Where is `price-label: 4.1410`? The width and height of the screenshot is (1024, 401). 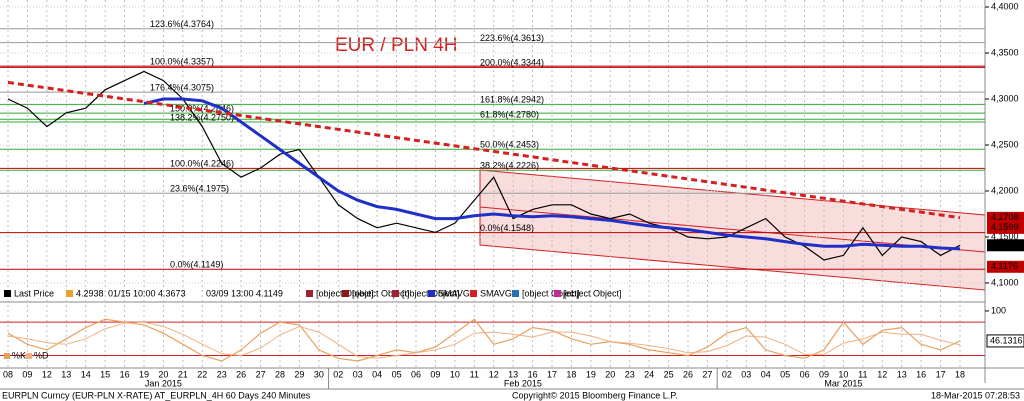
price-label: 4.1410 is located at coordinates (1005, 245).